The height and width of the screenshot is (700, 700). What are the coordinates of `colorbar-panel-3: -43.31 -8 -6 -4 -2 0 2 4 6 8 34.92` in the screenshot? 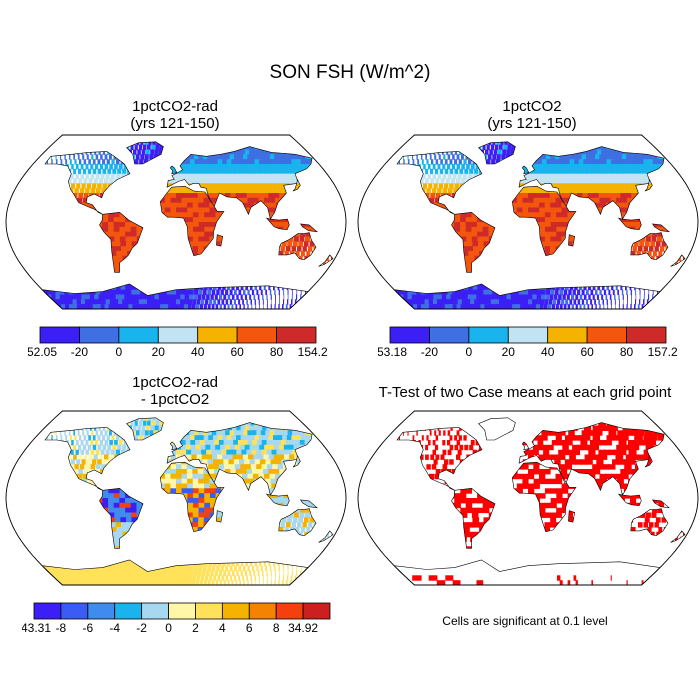 It's located at (182, 620).